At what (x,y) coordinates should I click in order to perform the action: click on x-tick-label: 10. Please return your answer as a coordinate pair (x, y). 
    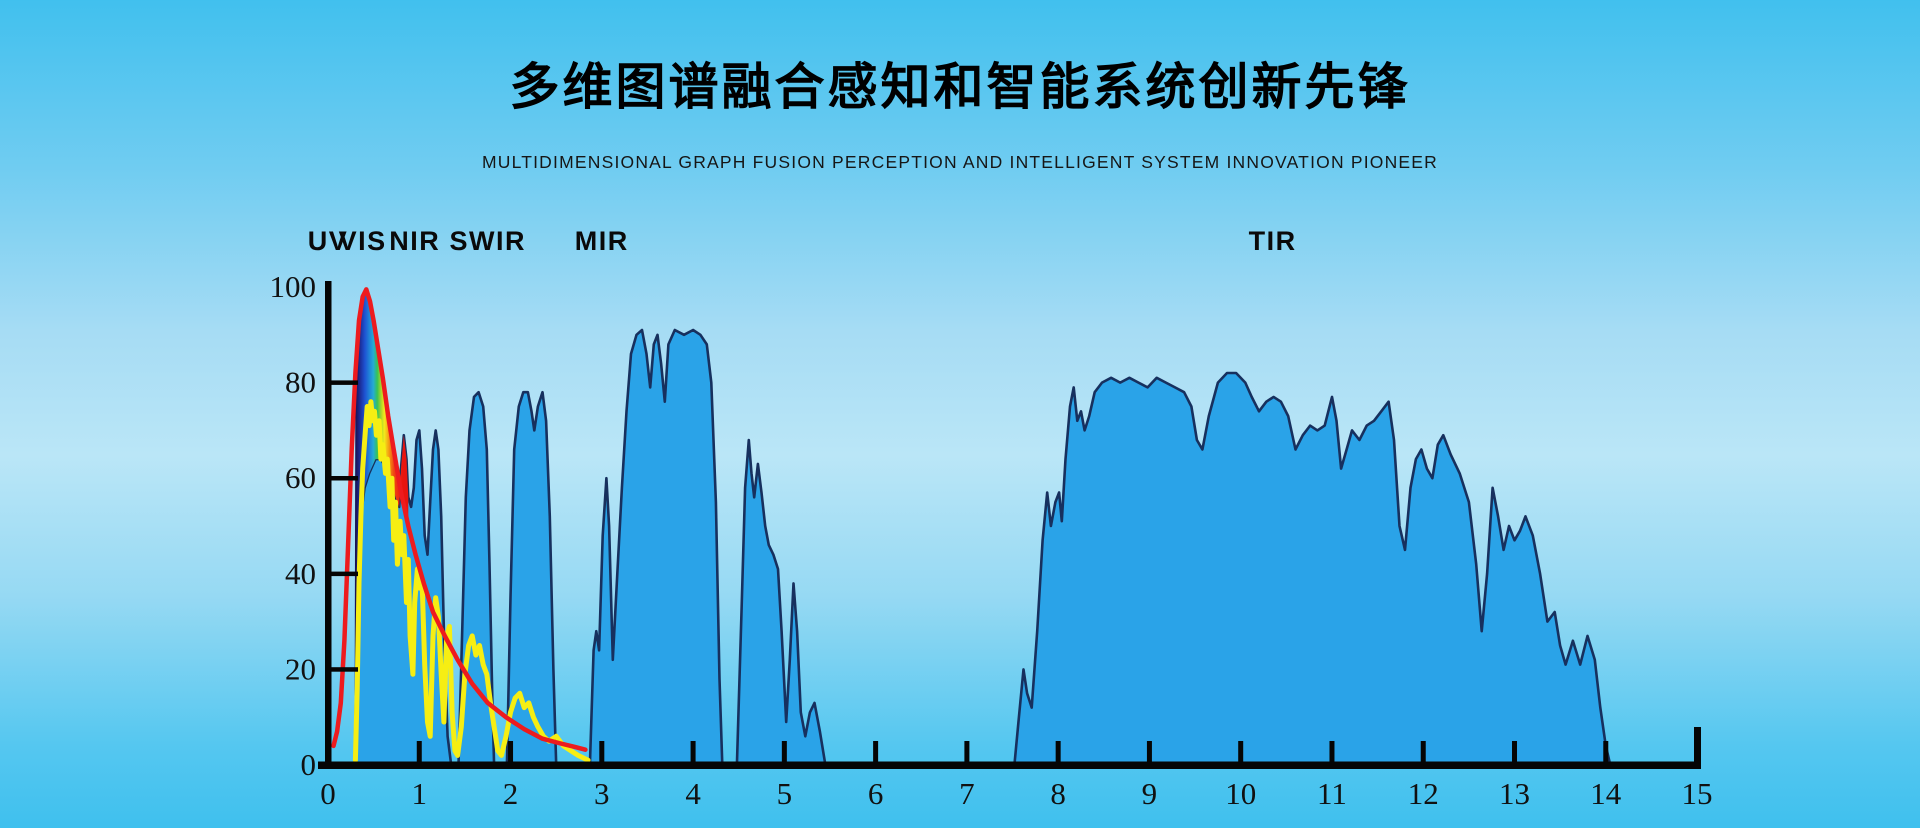
    Looking at the image, I should click on (1240, 793).